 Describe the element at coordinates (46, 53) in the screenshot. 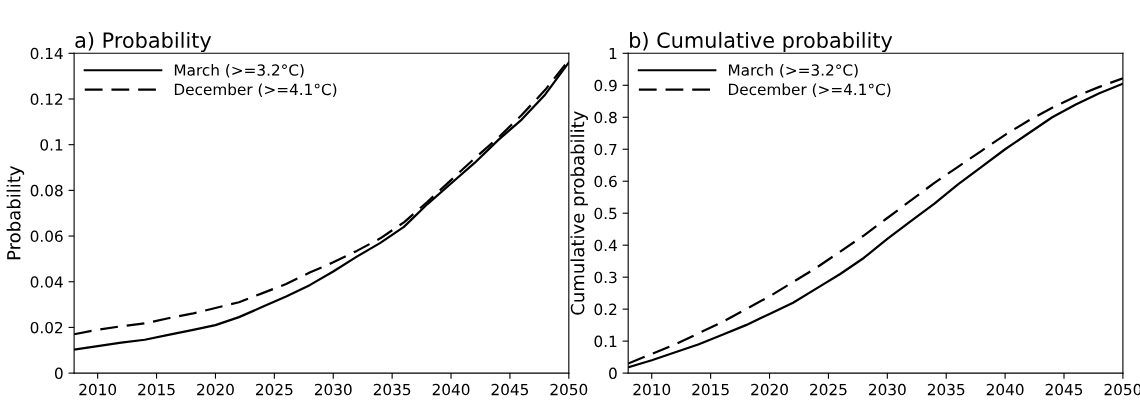

I see `y-tick-label: 0.14` at that location.